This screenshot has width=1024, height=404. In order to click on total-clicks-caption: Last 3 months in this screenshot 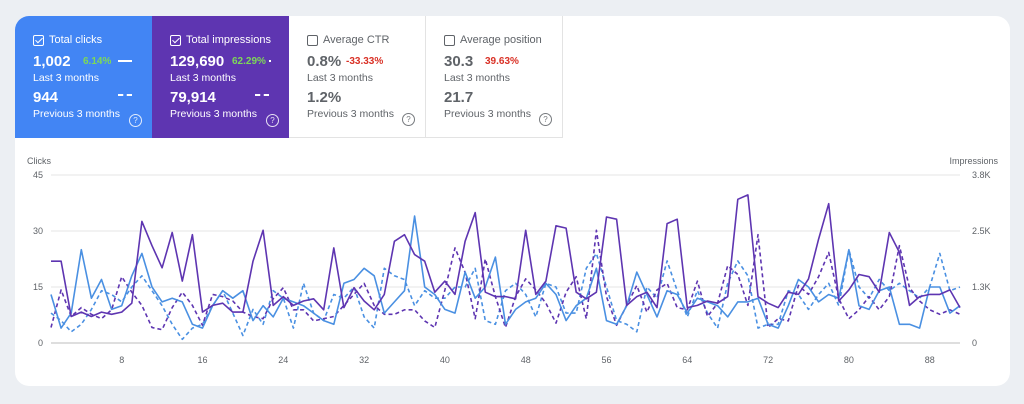, I will do `click(66, 78)`.